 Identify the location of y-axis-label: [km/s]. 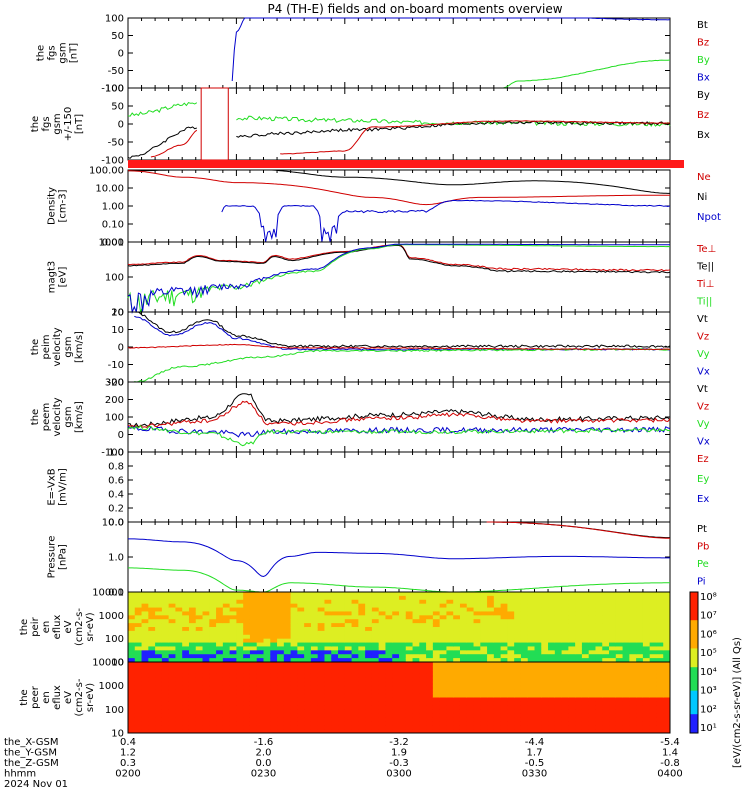
(79, 417).